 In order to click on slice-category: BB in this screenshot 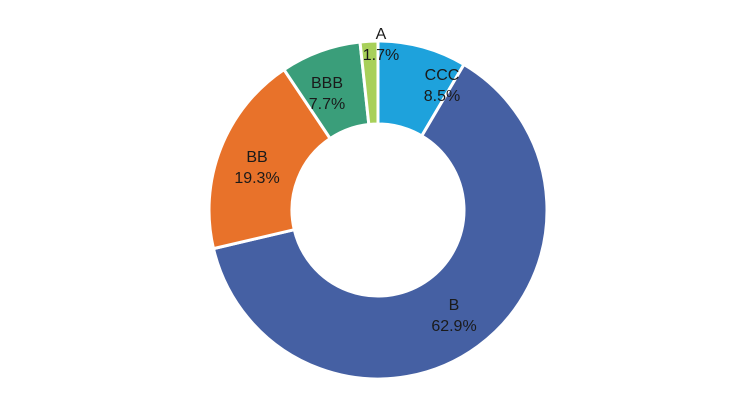, I will do `click(256, 157)`.